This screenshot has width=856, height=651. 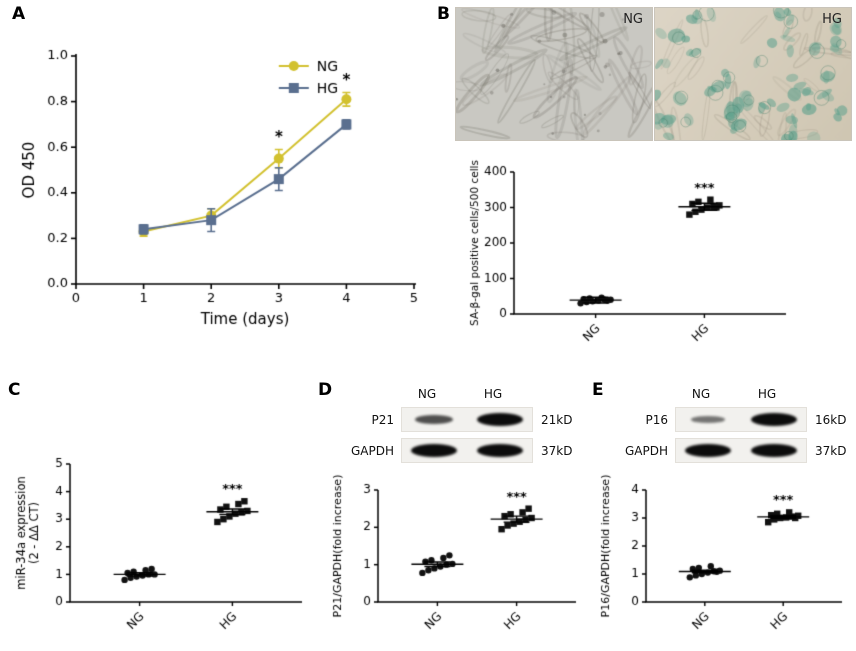 I want to click on microscopy-image-hg: HG, so click(x=753, y=74).